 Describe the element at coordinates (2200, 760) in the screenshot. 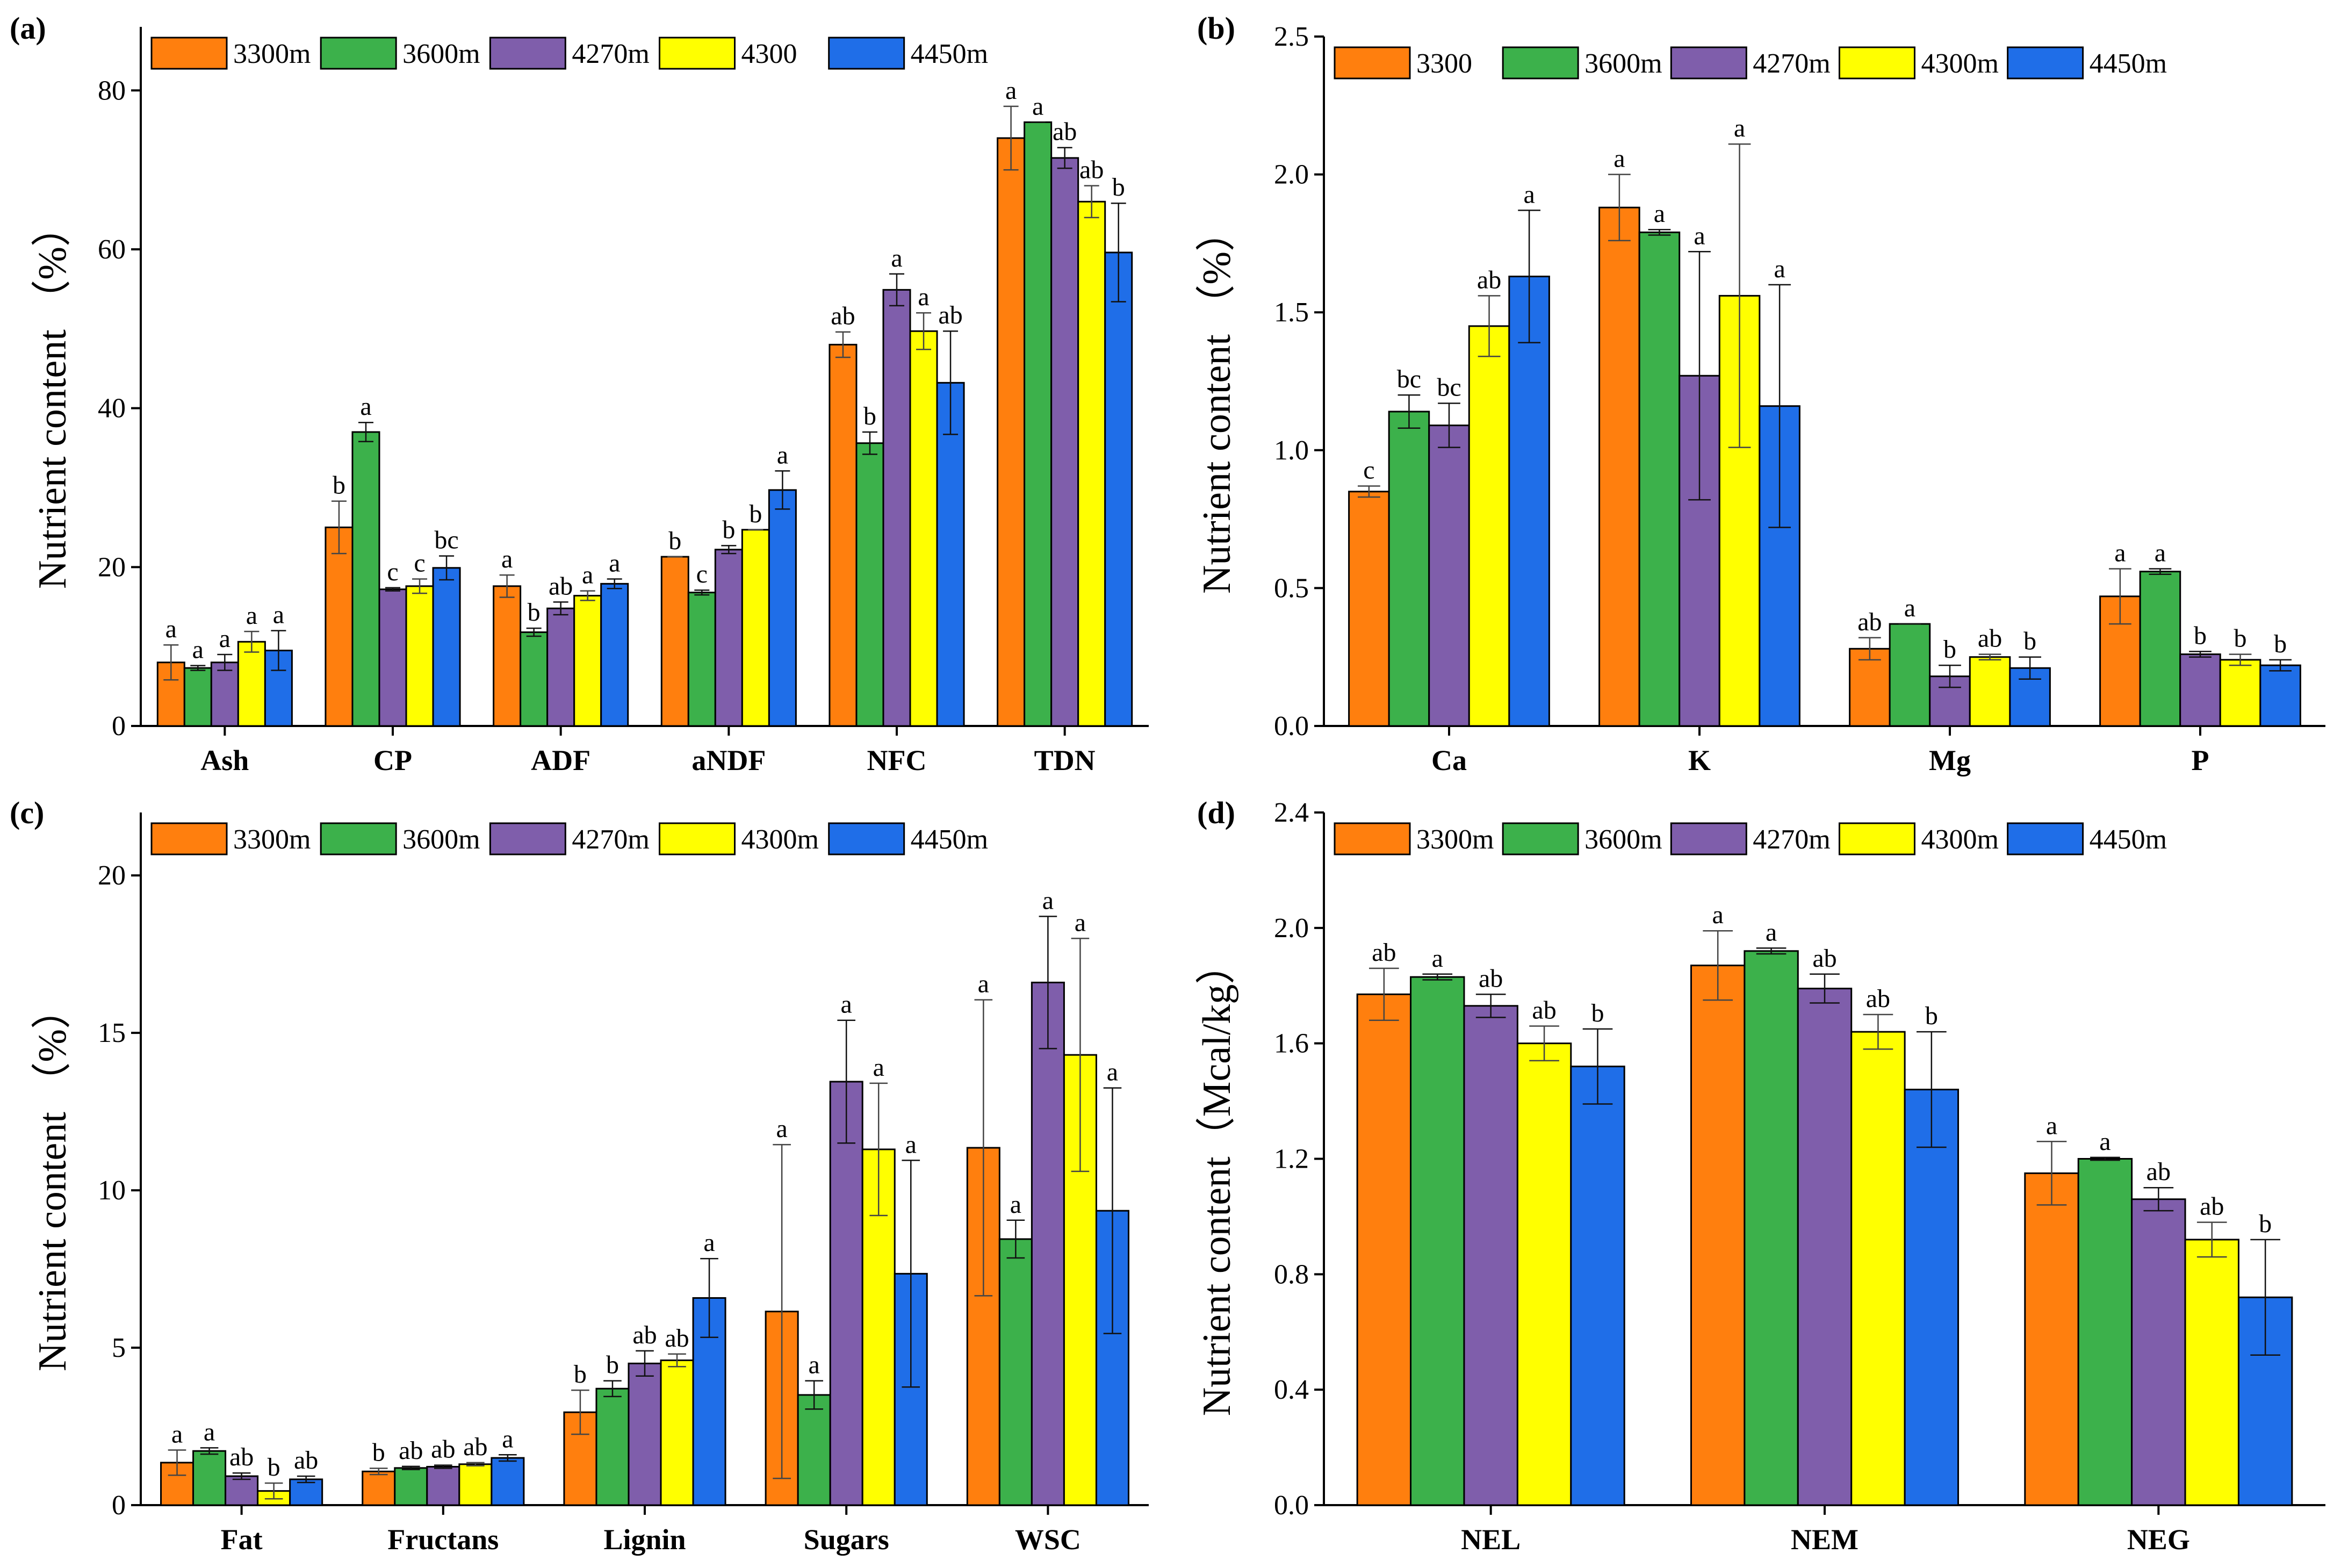

I see `x-tick-label: P` at that location.